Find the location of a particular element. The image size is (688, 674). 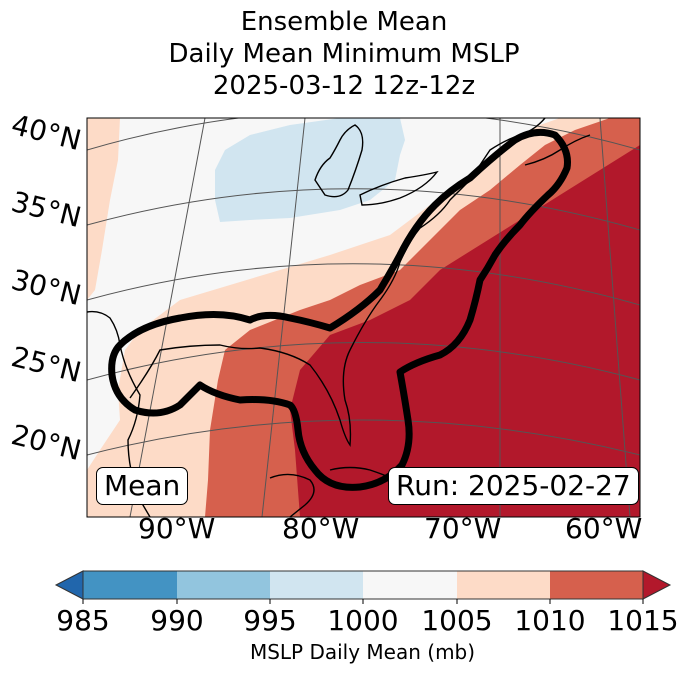

colorbar-tick-990: 990 is located at coordinates (177, 620).